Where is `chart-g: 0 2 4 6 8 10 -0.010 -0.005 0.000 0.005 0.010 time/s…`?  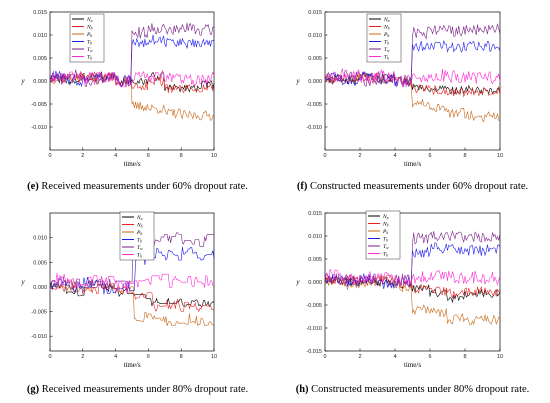
chart-g: 0 2 4 6 8 10 -0.010 -0.005 0.000 0.005 0.010 time/s… is located at coordinates (118, 290).